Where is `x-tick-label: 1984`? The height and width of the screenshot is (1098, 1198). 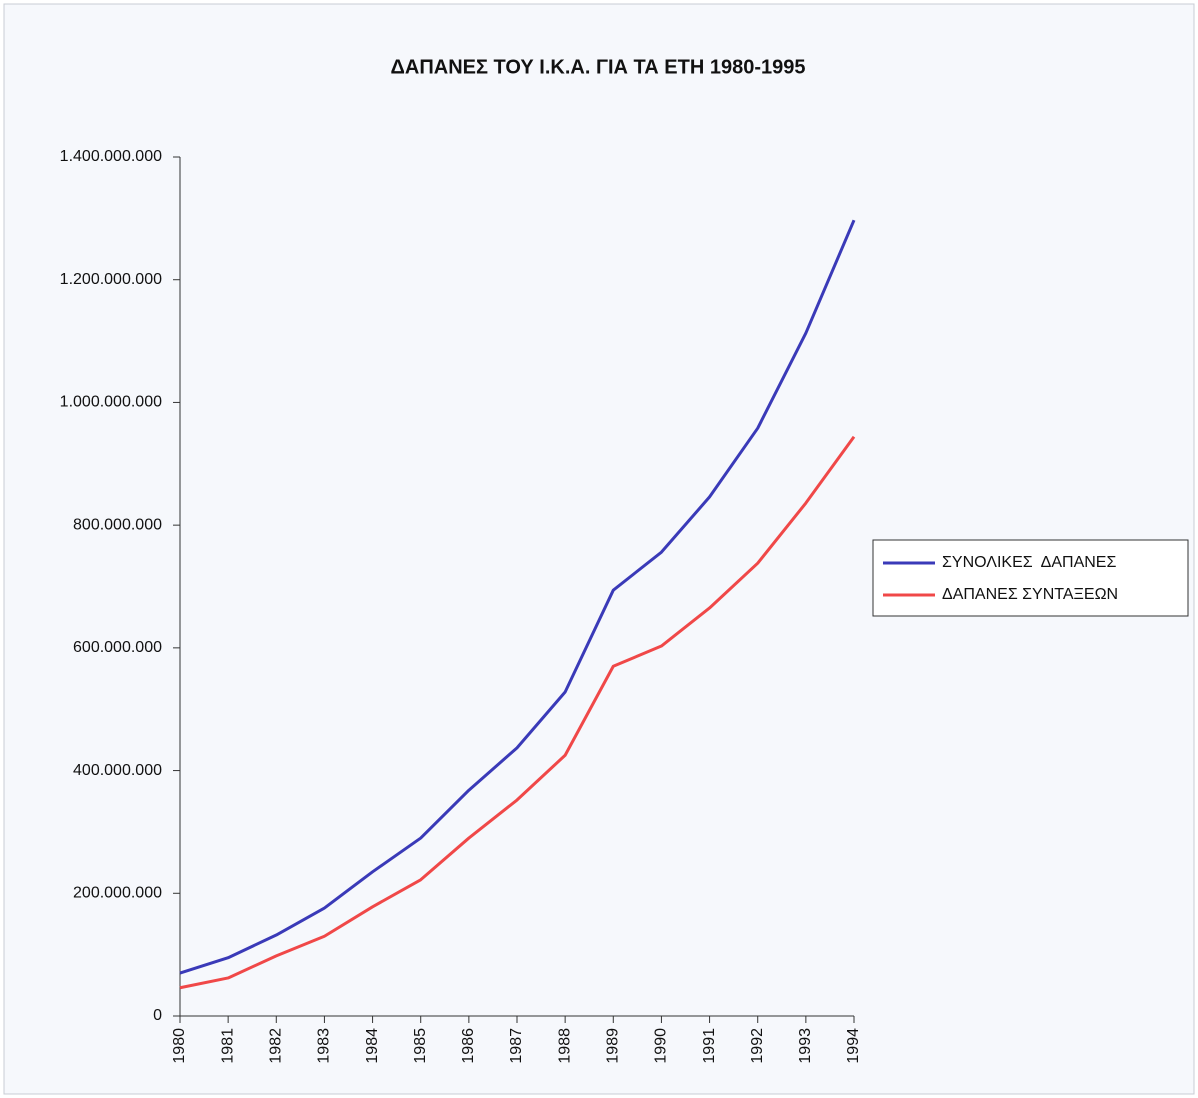
x-tick-label: 1984 is located at coordinates (372, 1046).